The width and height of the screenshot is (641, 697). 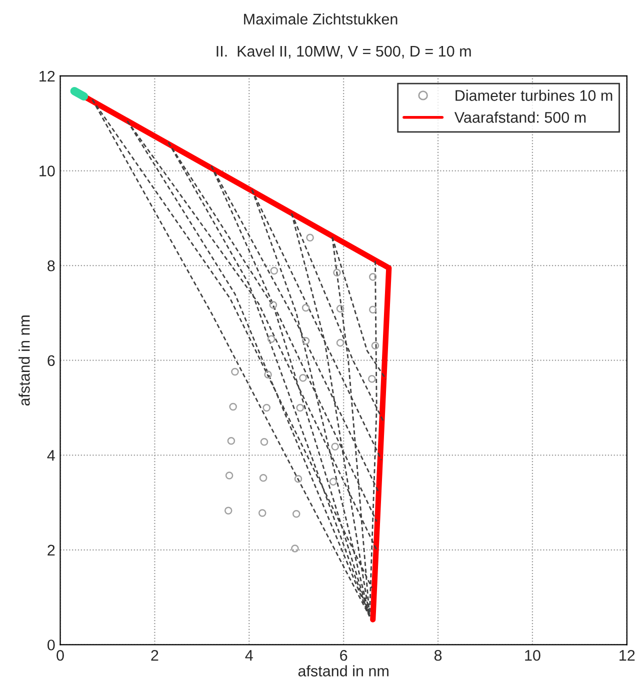 I want to click on x-tick-label: 0, so click(x=60, y=655).